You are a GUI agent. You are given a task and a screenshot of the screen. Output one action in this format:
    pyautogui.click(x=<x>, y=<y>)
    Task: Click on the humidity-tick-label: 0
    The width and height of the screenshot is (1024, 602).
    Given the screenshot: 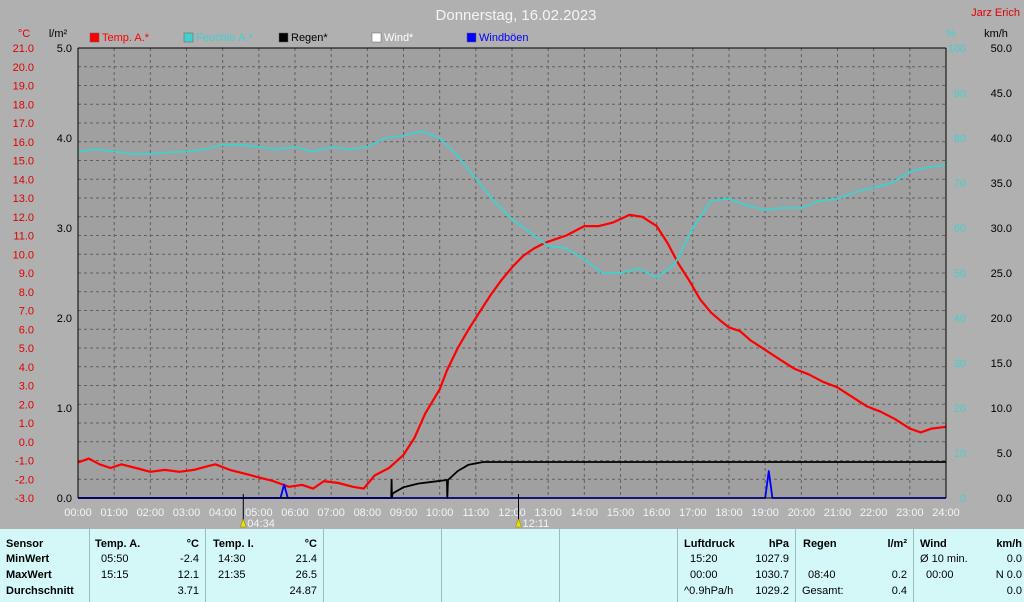 What is the action you would take?
    pyautogui.click(x=963, y=499)
    